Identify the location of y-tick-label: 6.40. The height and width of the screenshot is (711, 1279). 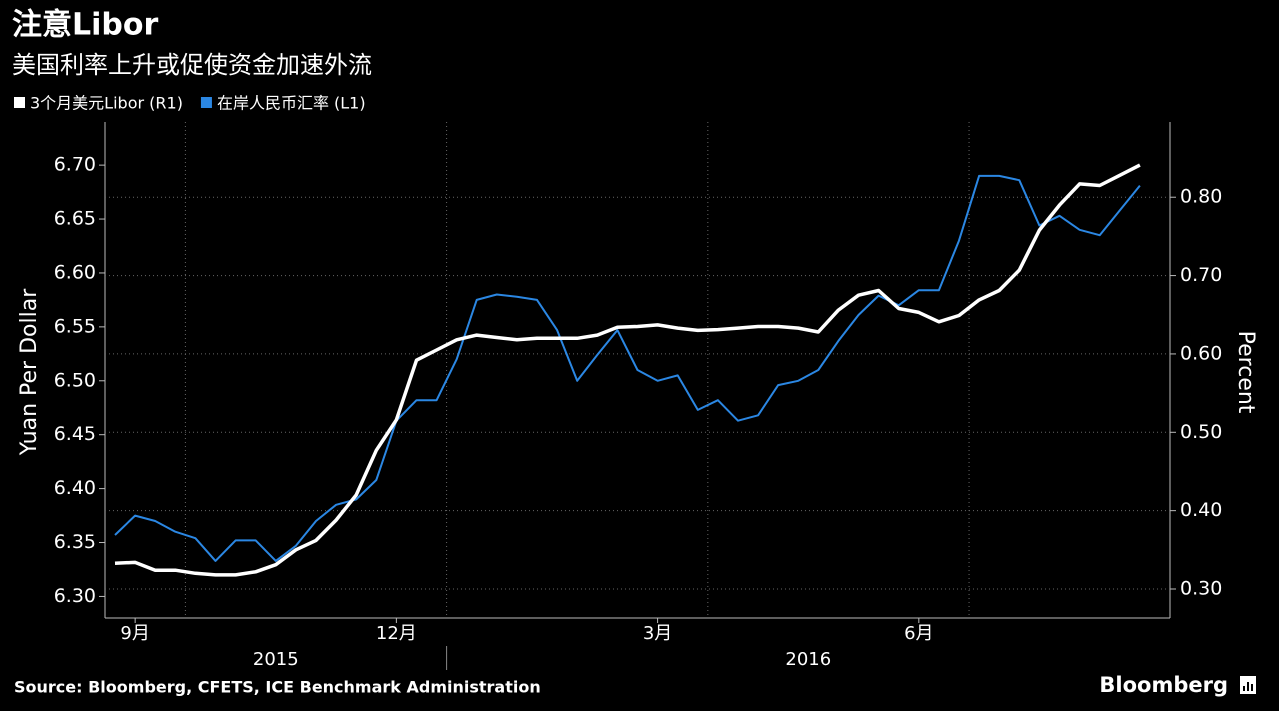
(75, 488).